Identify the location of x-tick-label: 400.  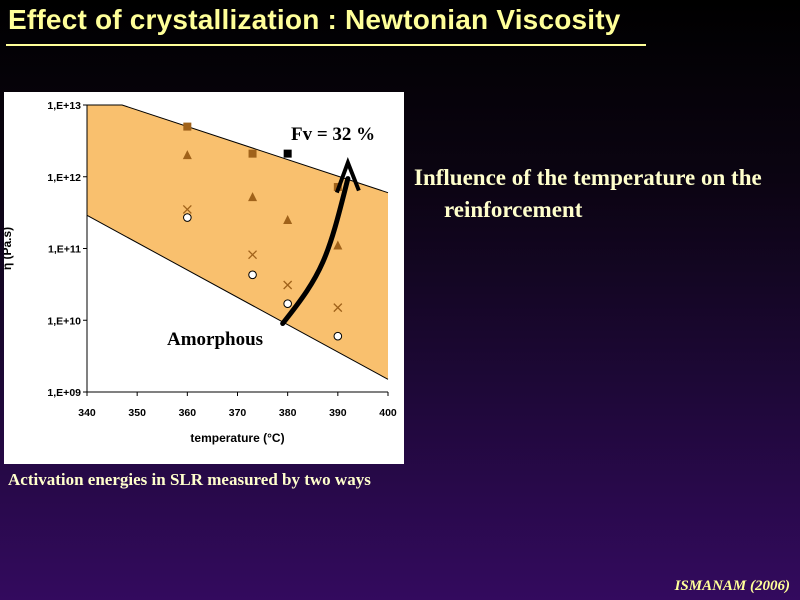
(388, 413).